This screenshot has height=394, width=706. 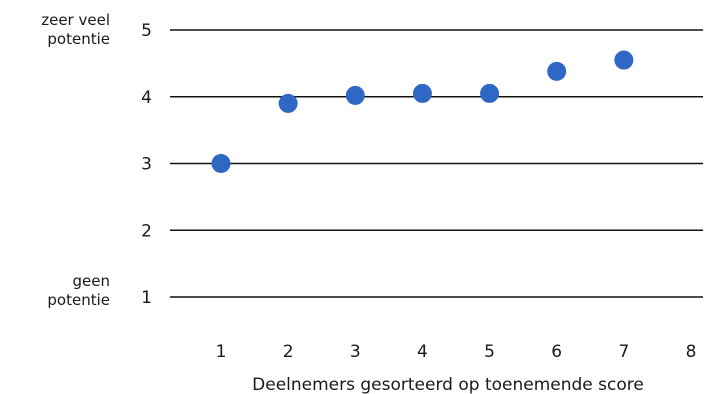 I want to click on x-tick-label: 5, so click(x=489, y=352).